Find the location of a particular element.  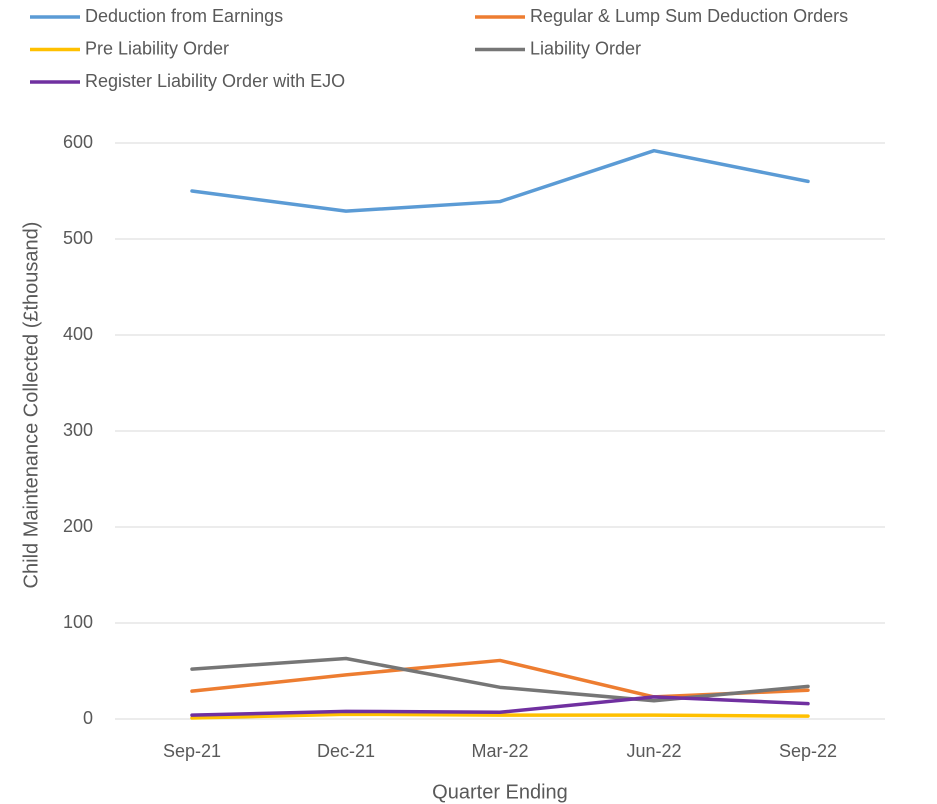

y-tick-label: 300 is located at coordinates (78, 430).